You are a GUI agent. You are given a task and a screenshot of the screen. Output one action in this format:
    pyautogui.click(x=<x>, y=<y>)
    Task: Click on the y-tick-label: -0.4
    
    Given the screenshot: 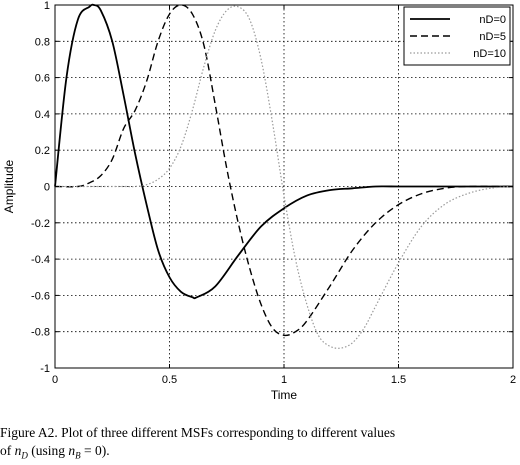 What is the action you would take?
    pyautogui.click(x=40, y=260)
    